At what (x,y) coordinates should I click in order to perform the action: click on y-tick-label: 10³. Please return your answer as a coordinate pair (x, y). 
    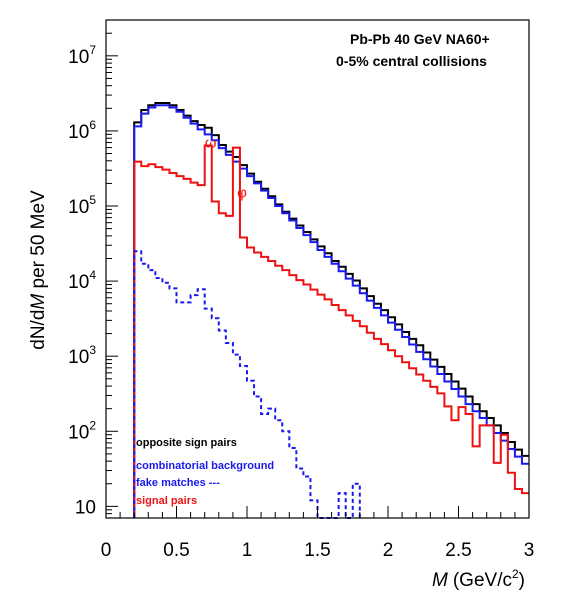
    Looking at the image, I should click on (82, 355).